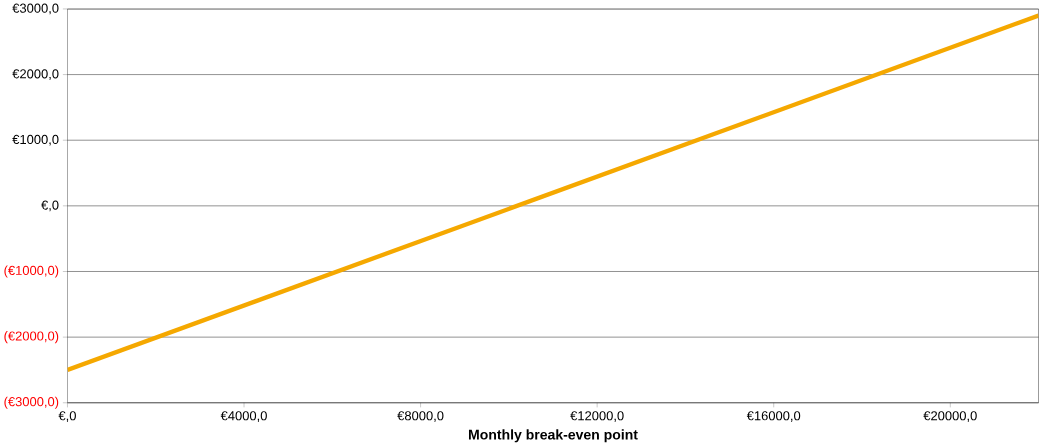 Image resolution: width=1039 pixels, height=446 pixels. Describe the element at coordinates (553, 436) in the screenshot. I see `x-axis-title: Monthly break-even point` at that location.